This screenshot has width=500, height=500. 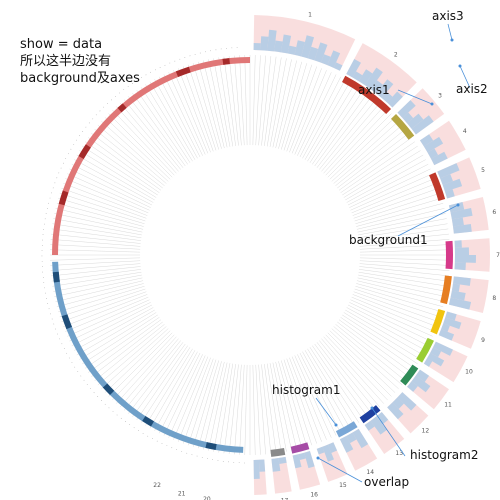 I want to click on callout-axis2: axis2, so click(x=472, y=89).